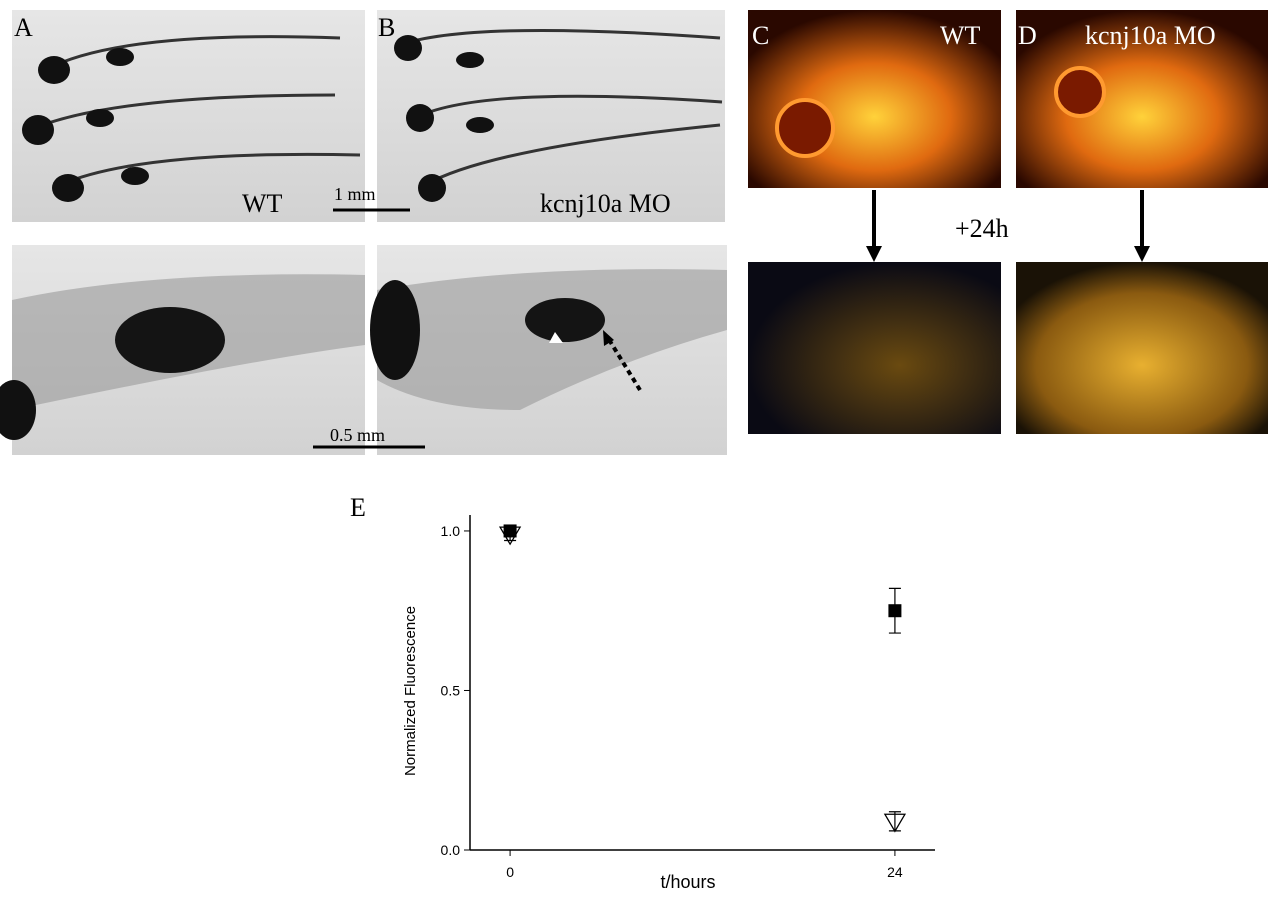 Image resolution: width=1280 pixels, height=902 pixels. What do you see at coordinates (1027, 35) in the screenshot?
I see `panel-label: D` at bounding box center [1027, 35].